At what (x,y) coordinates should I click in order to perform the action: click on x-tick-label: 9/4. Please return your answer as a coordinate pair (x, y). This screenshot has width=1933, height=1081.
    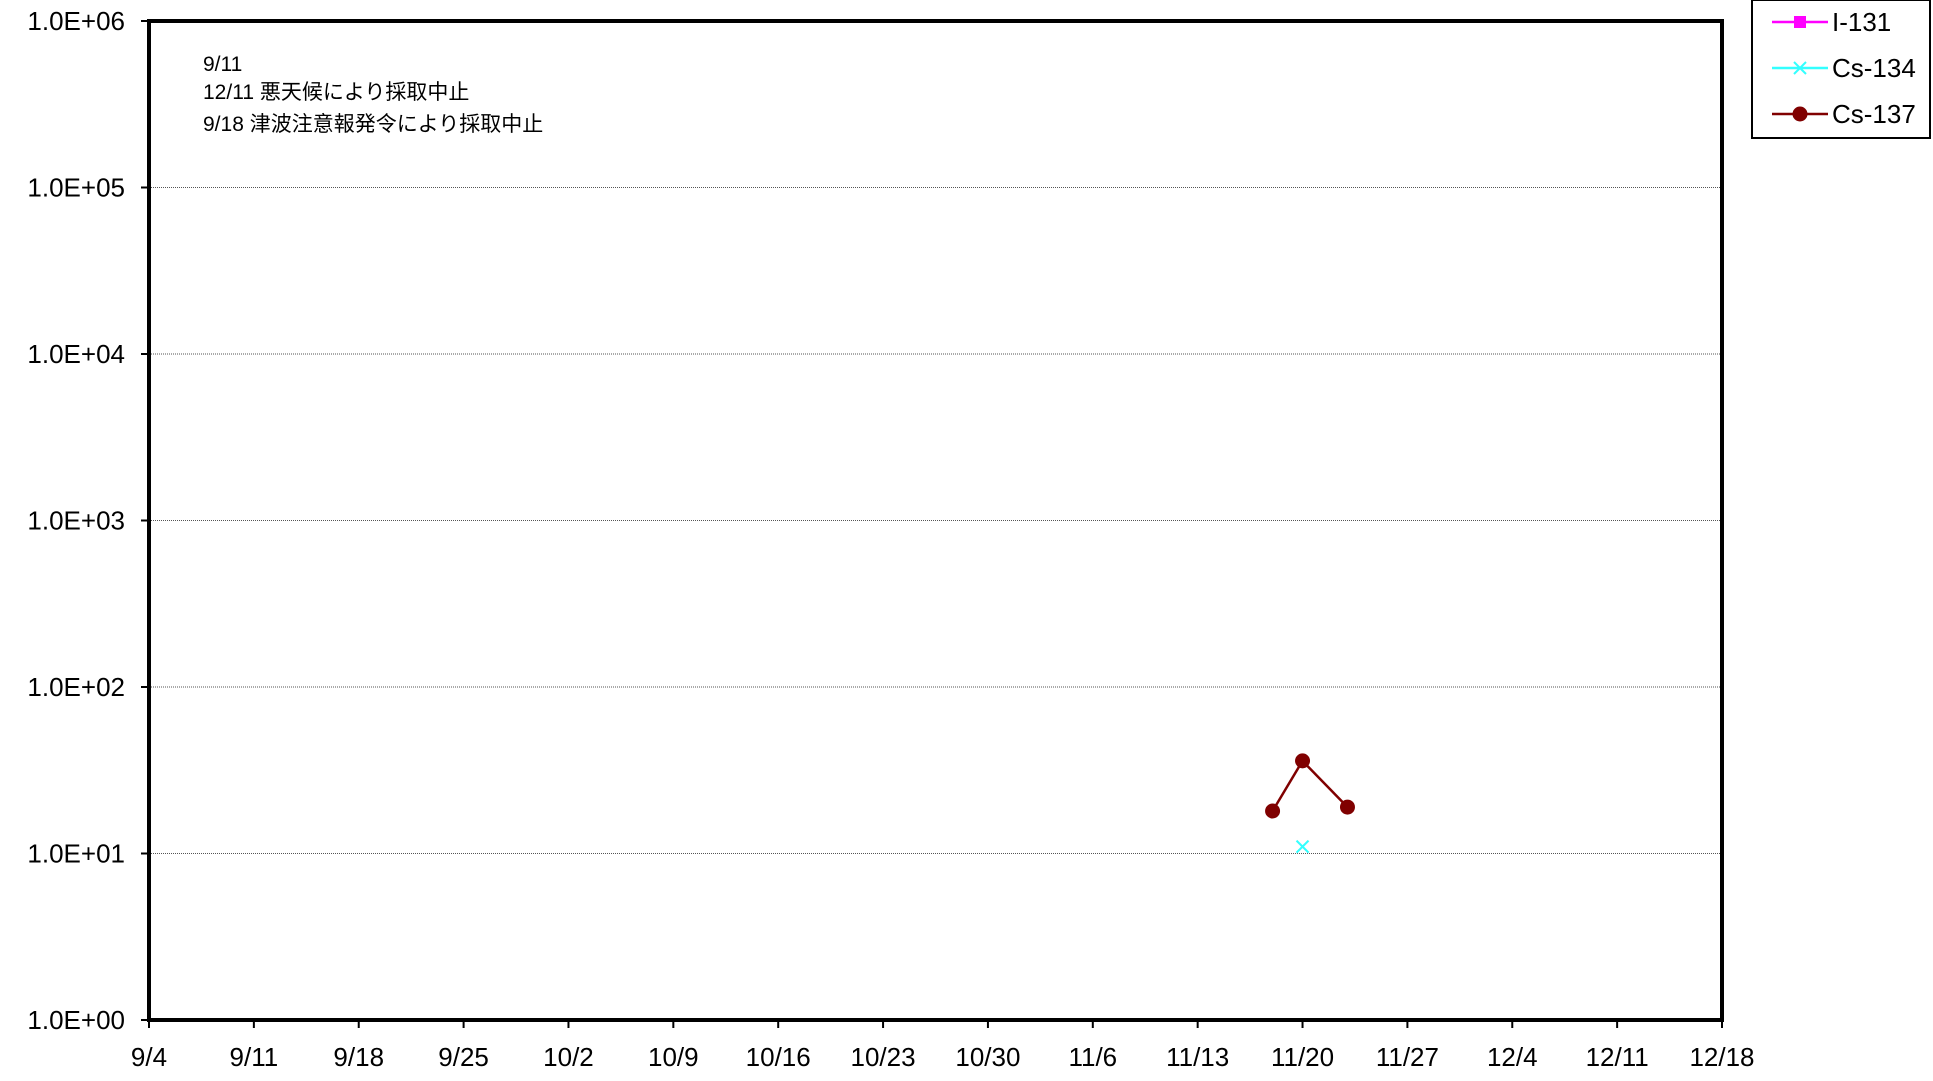
    Looking at the image, I should click on (149, 1057).